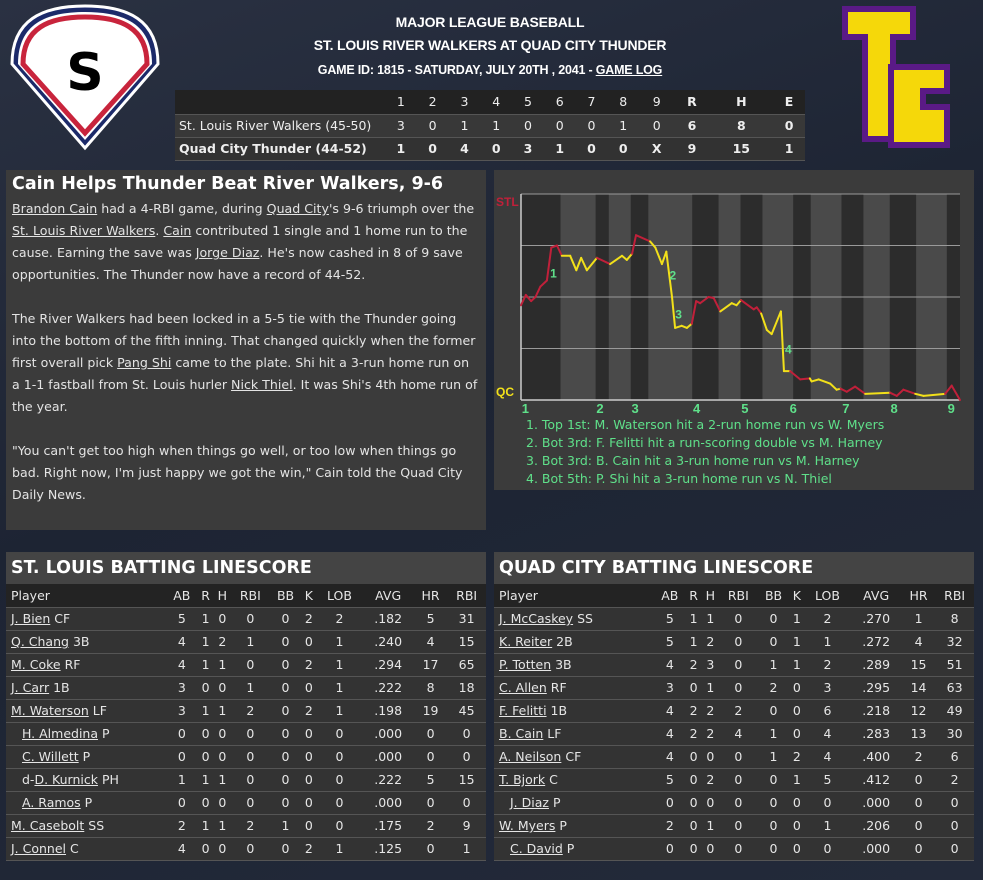 This screenshot has height=880, width=983. I want to click on stat-cell: 19, so click(430, 711).